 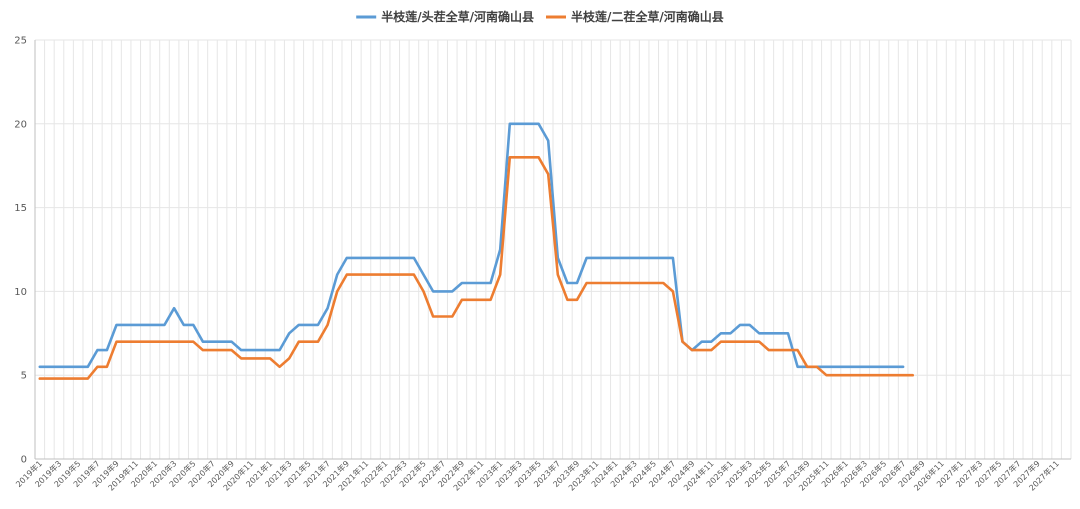 What do you see at coordinates (20, 41) in the screenshot?
I see `y-tick-label: 25` at bounding box center [20, 41].